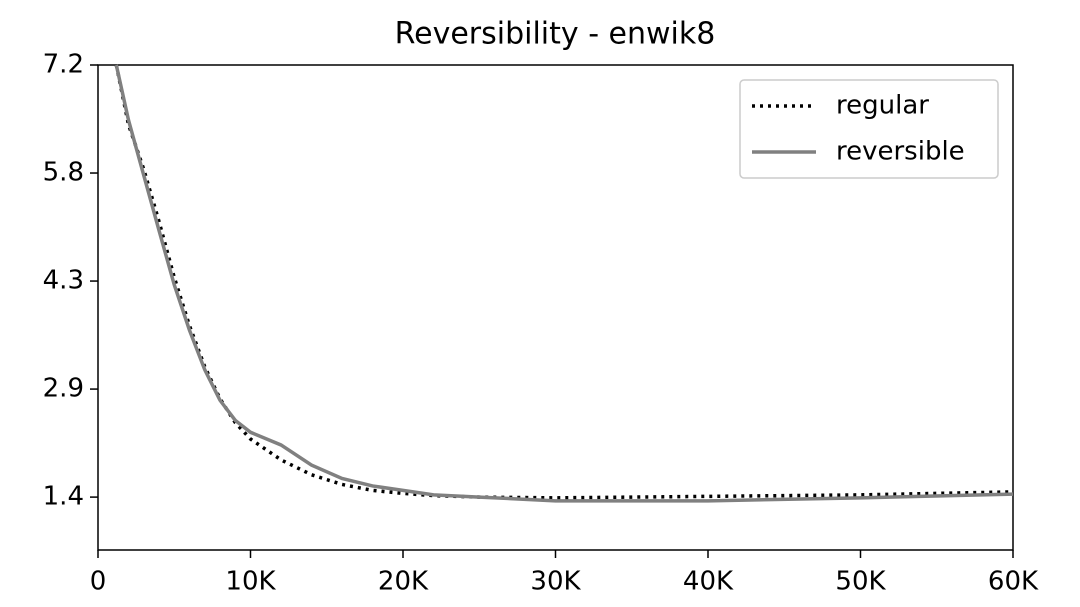 Image resolution: width=1080 pixels, height=607 pixels. Describe the element at coordinates (63, 173) in the screenshot. I see `y-tick-label: 5.8` at that location.